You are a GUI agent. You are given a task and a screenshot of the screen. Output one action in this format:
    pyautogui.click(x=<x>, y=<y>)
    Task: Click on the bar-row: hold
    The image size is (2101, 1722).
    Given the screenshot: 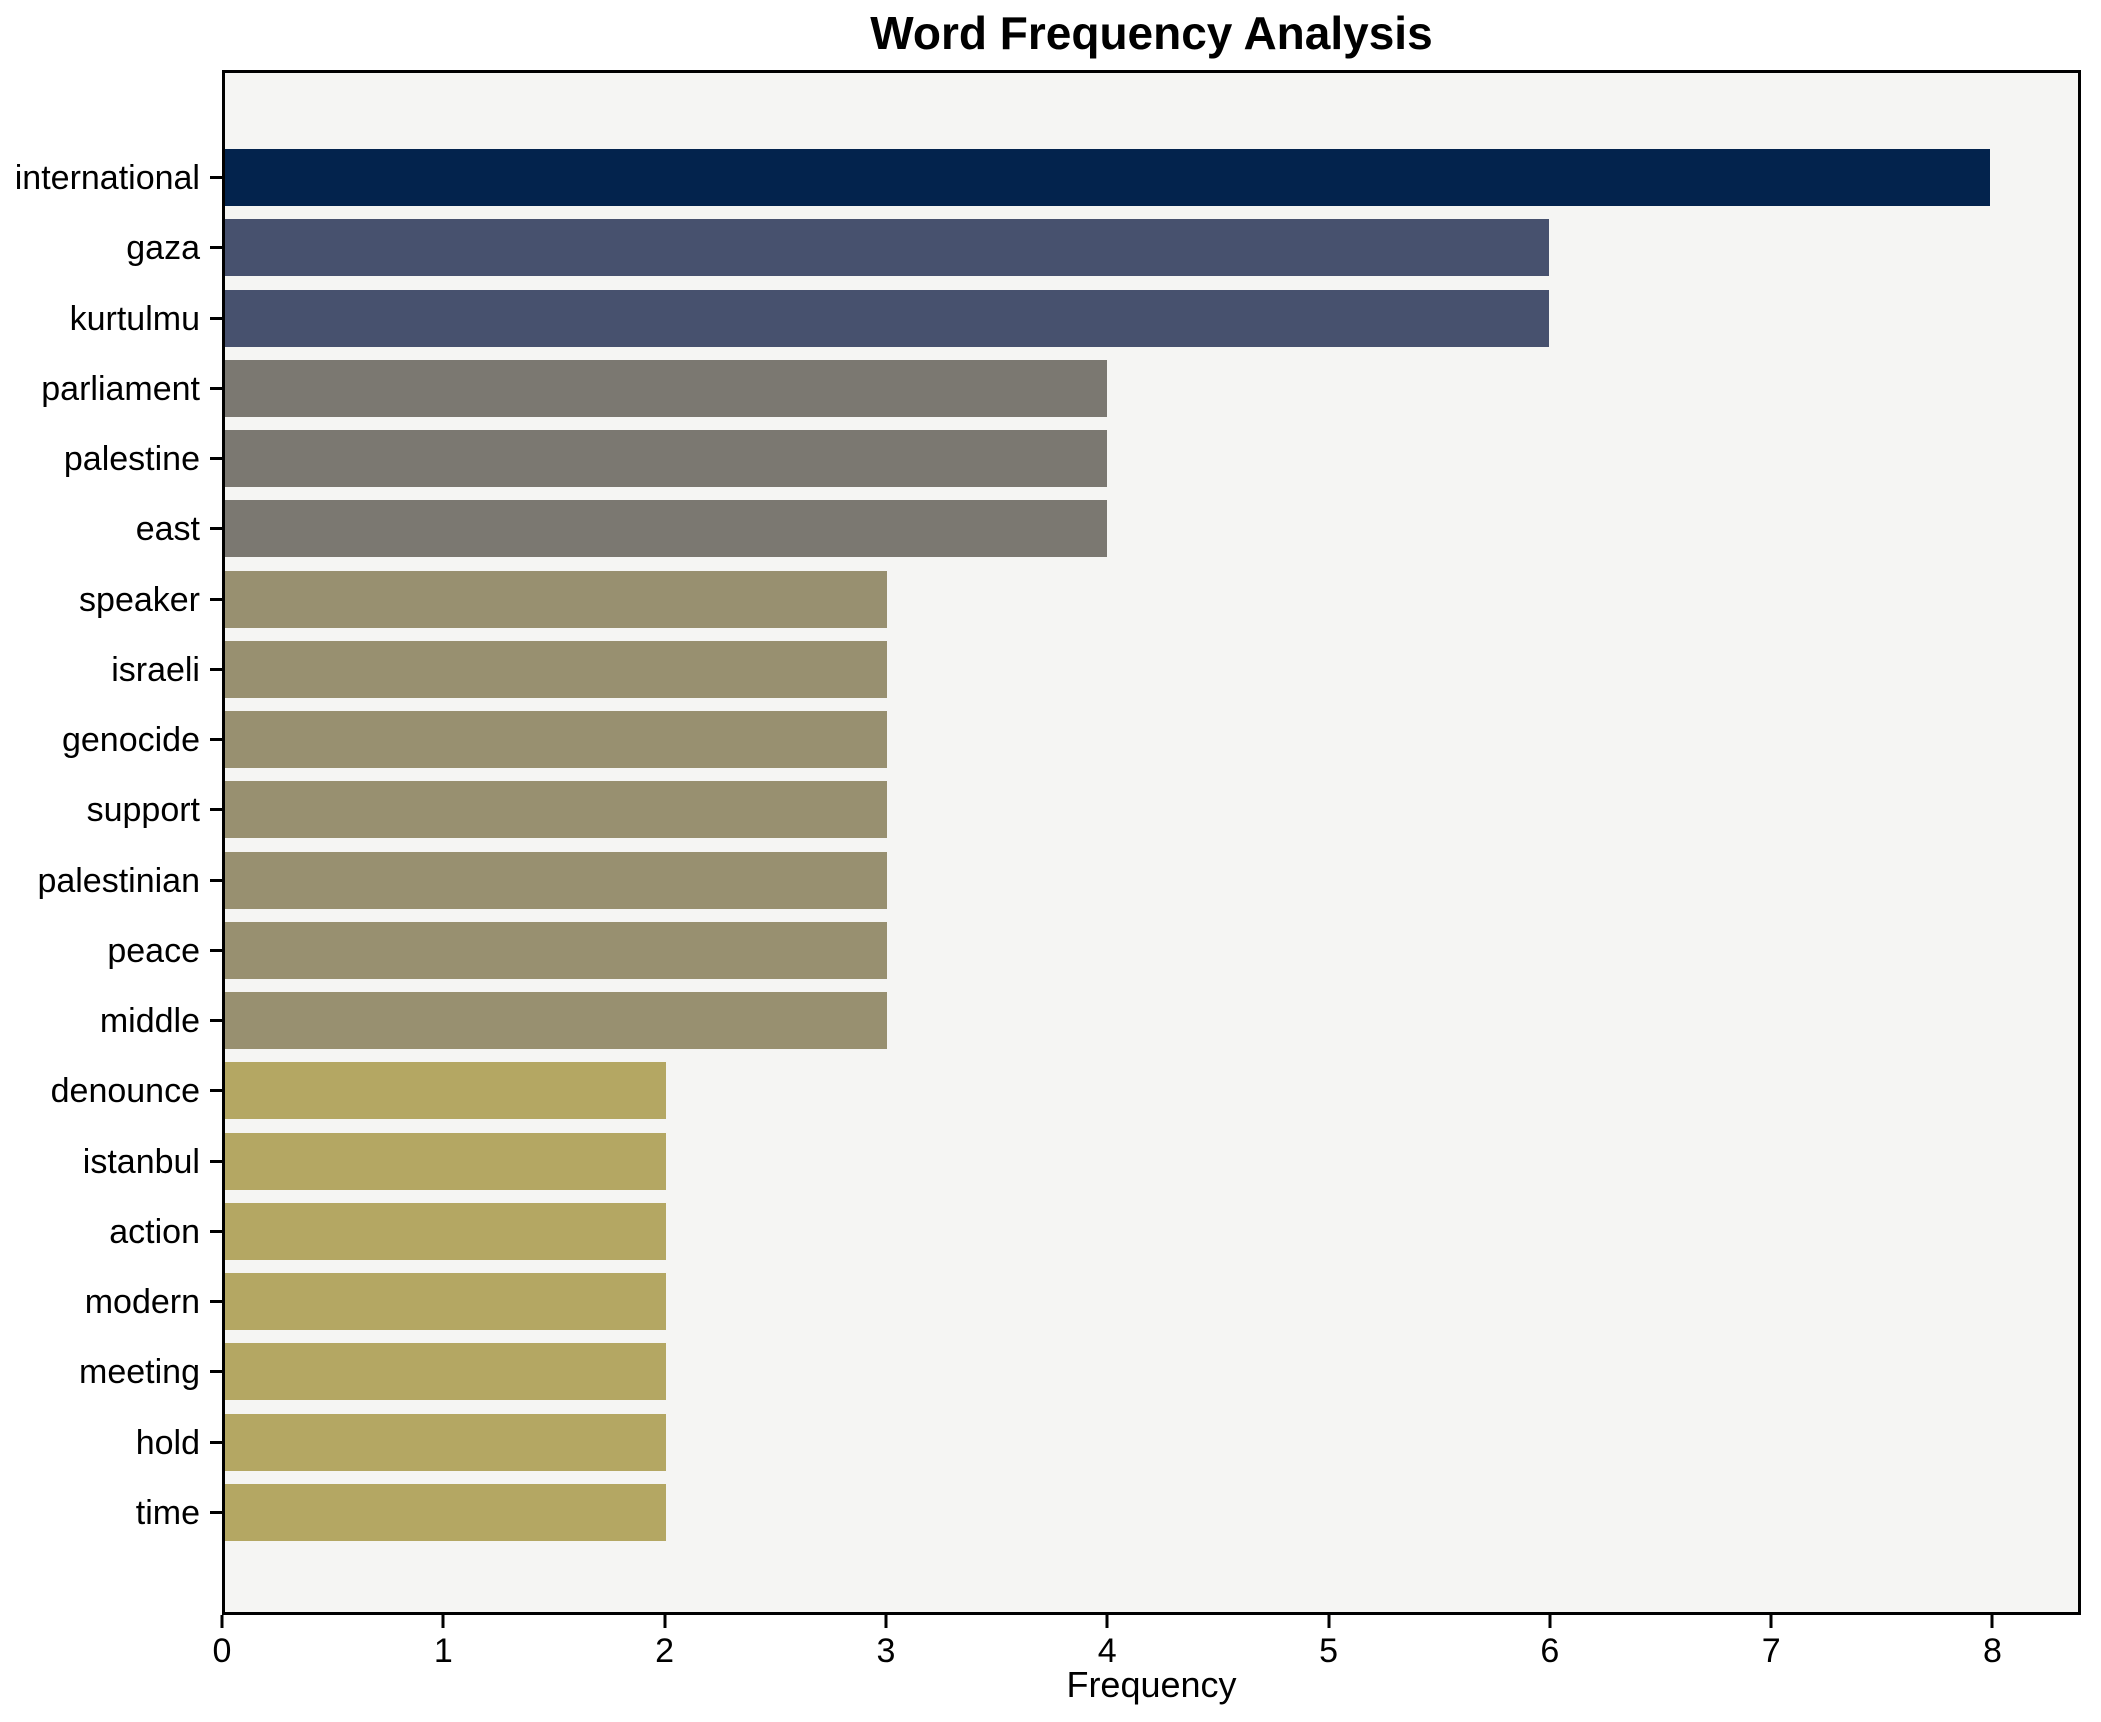 What is the action you would take?
    pyautogui.click(x=1107, y=1443)
    